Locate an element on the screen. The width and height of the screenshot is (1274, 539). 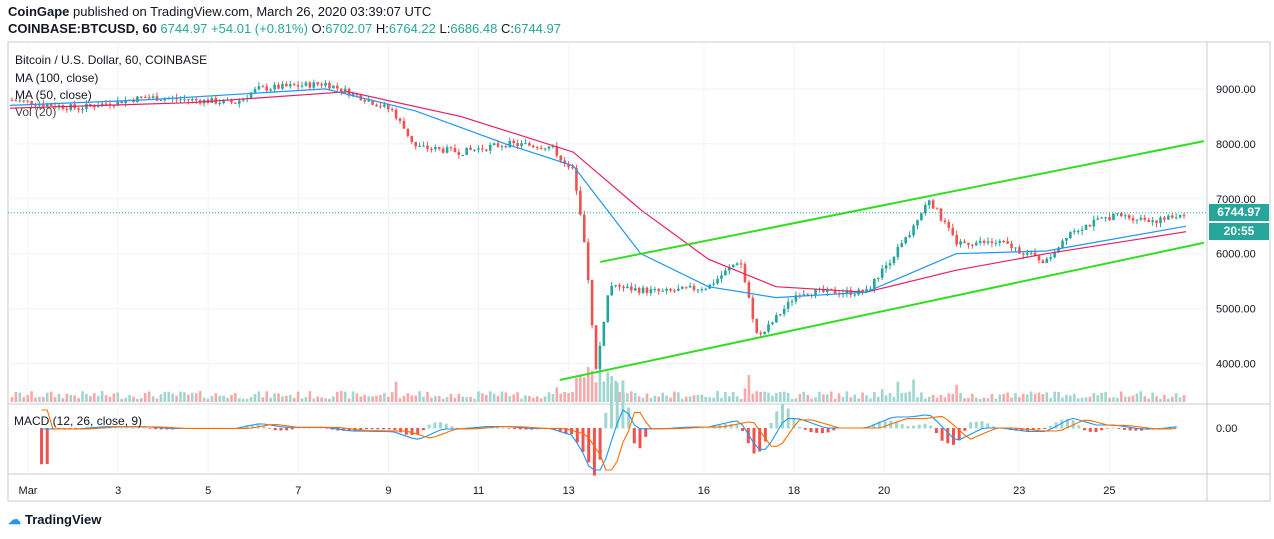
publisher-name: CoinGape is located at coordinates (39, 11).